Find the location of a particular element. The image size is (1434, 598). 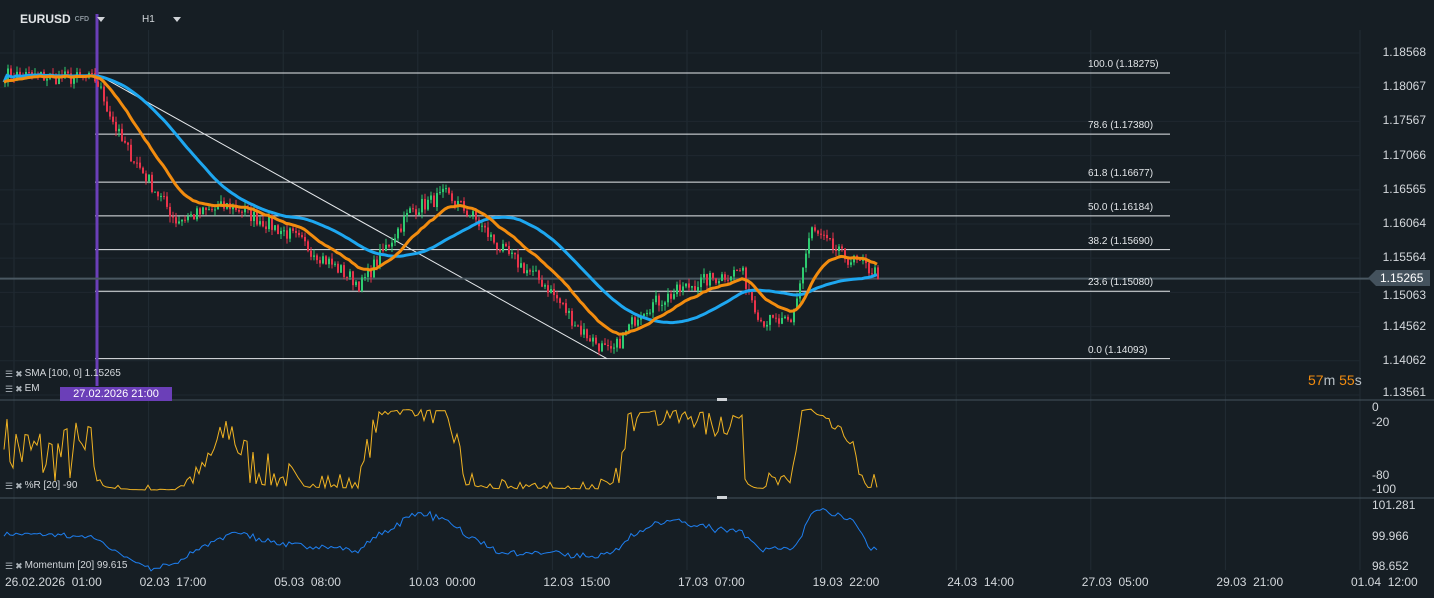

fib-level-label: 78.6 (1.17380) is located at coordinates (1121, 126).